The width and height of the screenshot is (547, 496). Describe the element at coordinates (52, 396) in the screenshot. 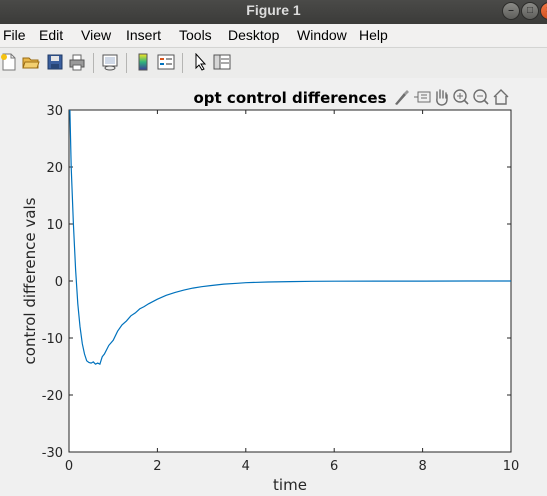

I see `y-tick-label: -20` at that location.